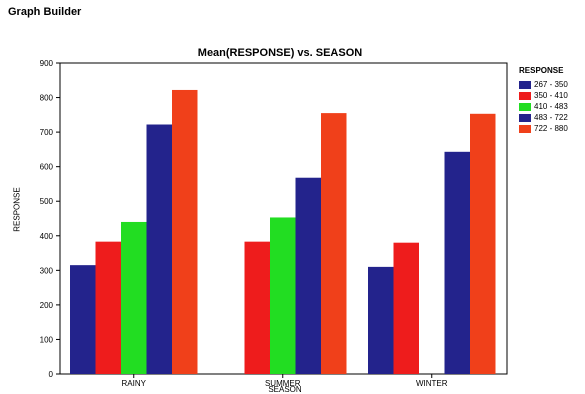 The width and height of the screenshot is (585, 394). I want to click on legend-entry: 267 - 350, so click(552, 84).